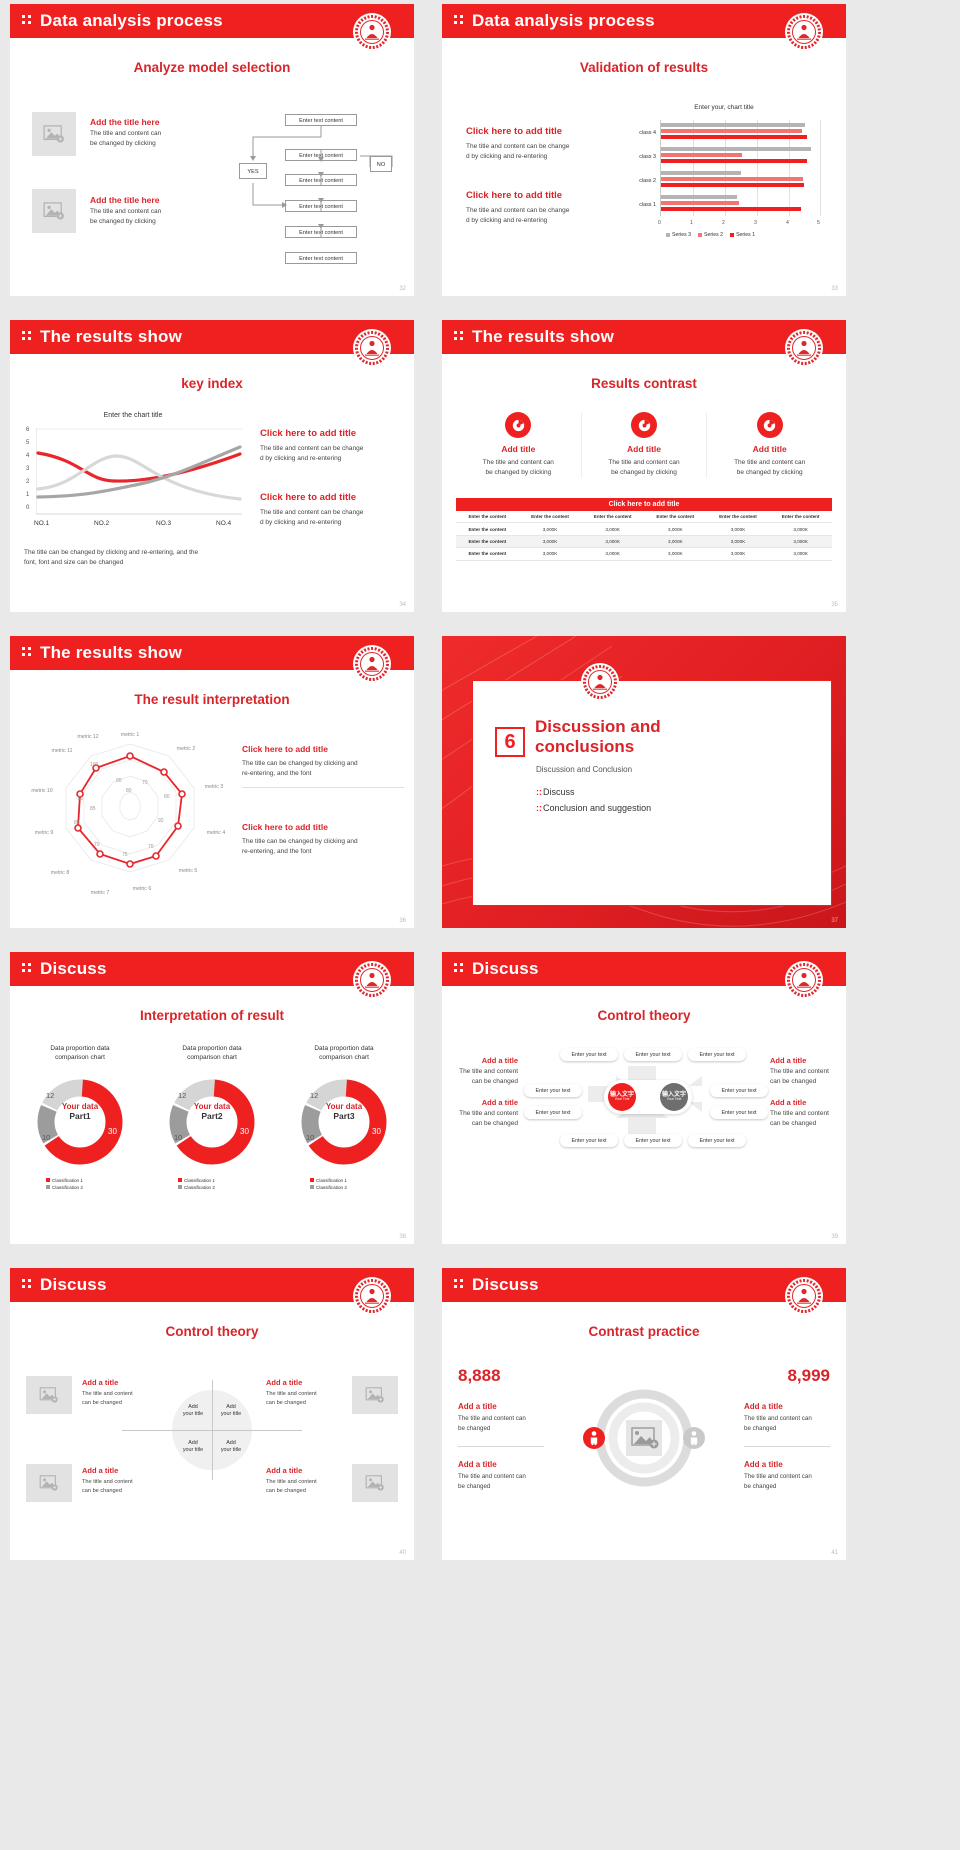  I want to click on flow-decision-yes: YES, so click(253, 171).